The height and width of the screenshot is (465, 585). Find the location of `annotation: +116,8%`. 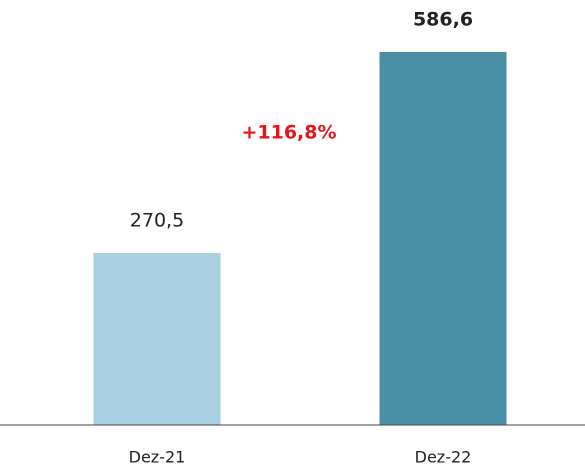

annotation: +116,8% is located at coordinates (288, 133).